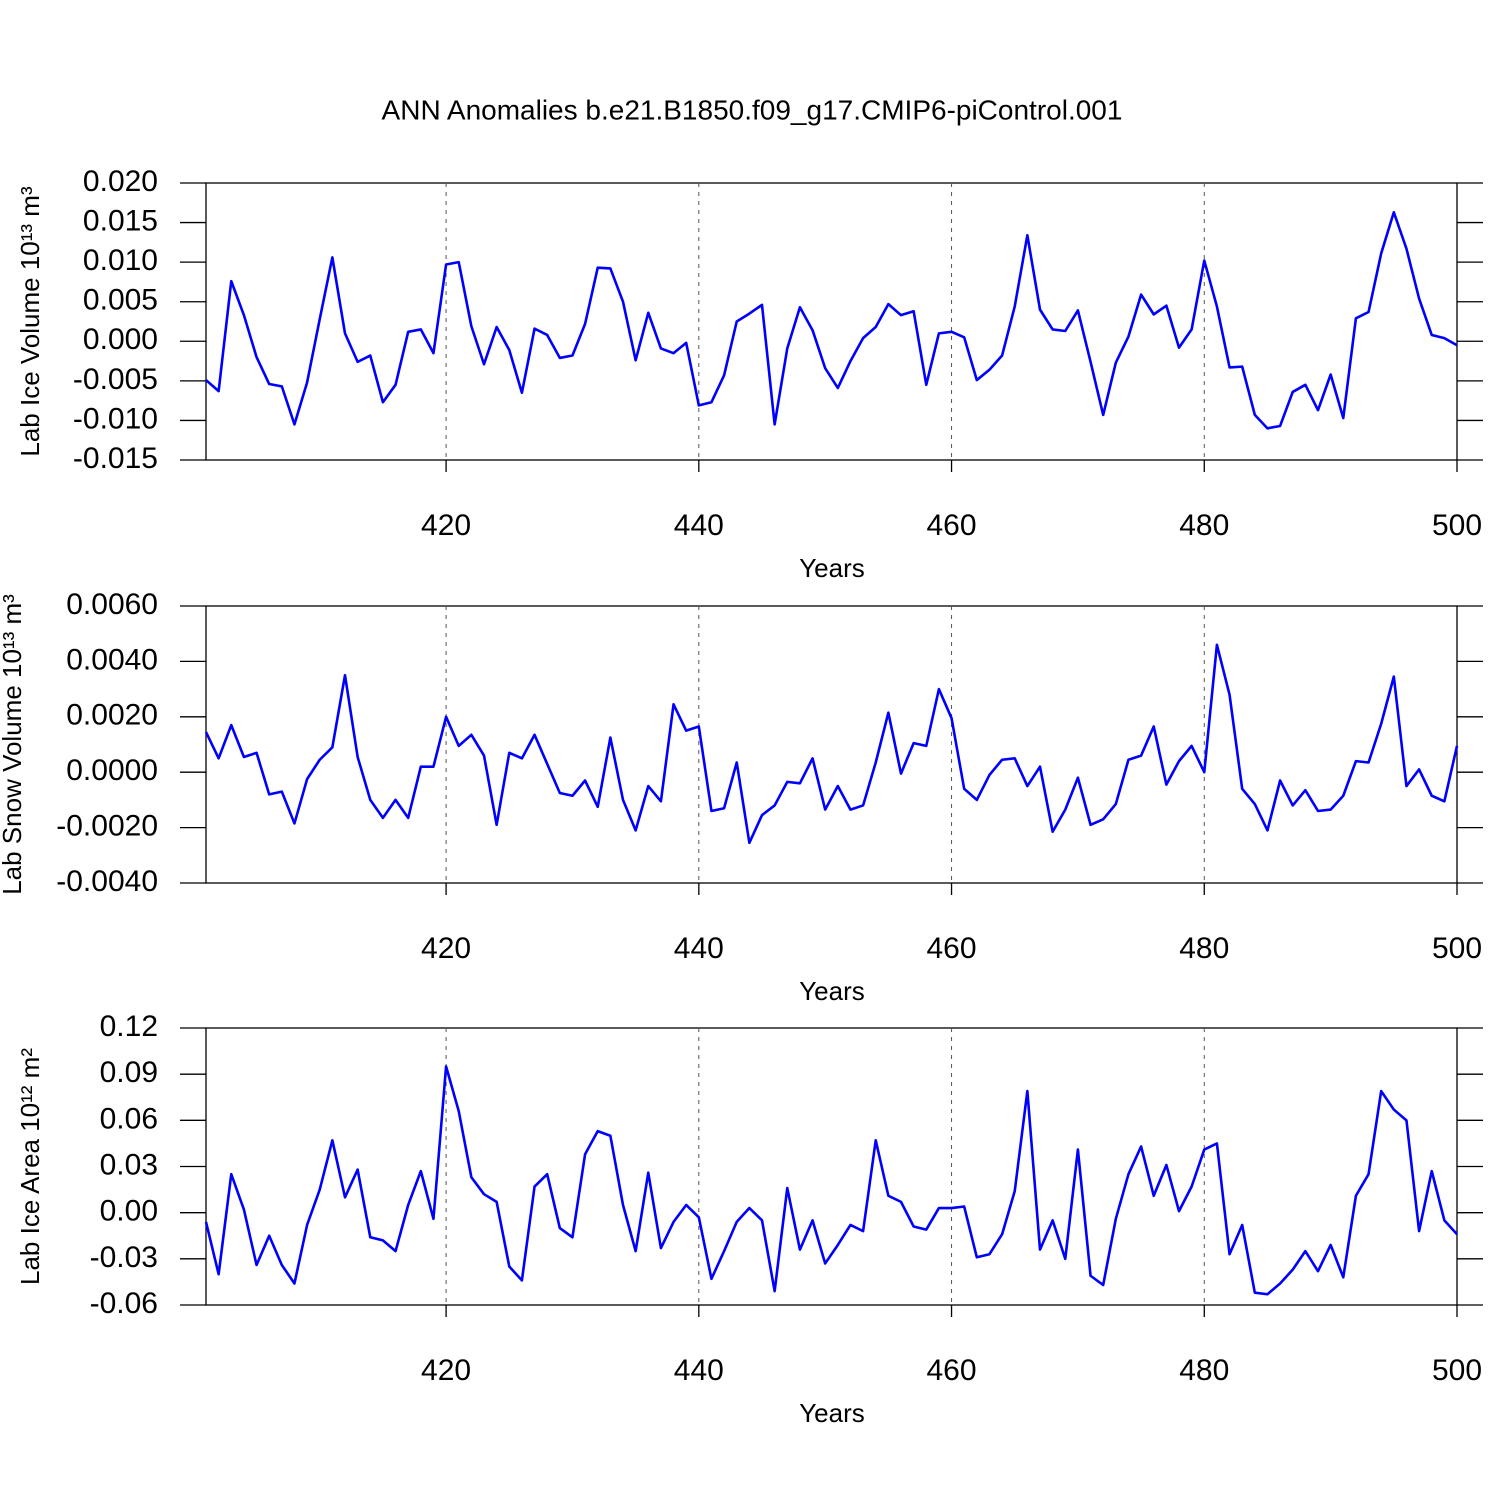 The width and height of the screenshot is (1500, 1500). What do you see at coordinates (120, 220) in the screenshot?
I see `y-tick-label: 0.015` at bounding box center [120, 220].